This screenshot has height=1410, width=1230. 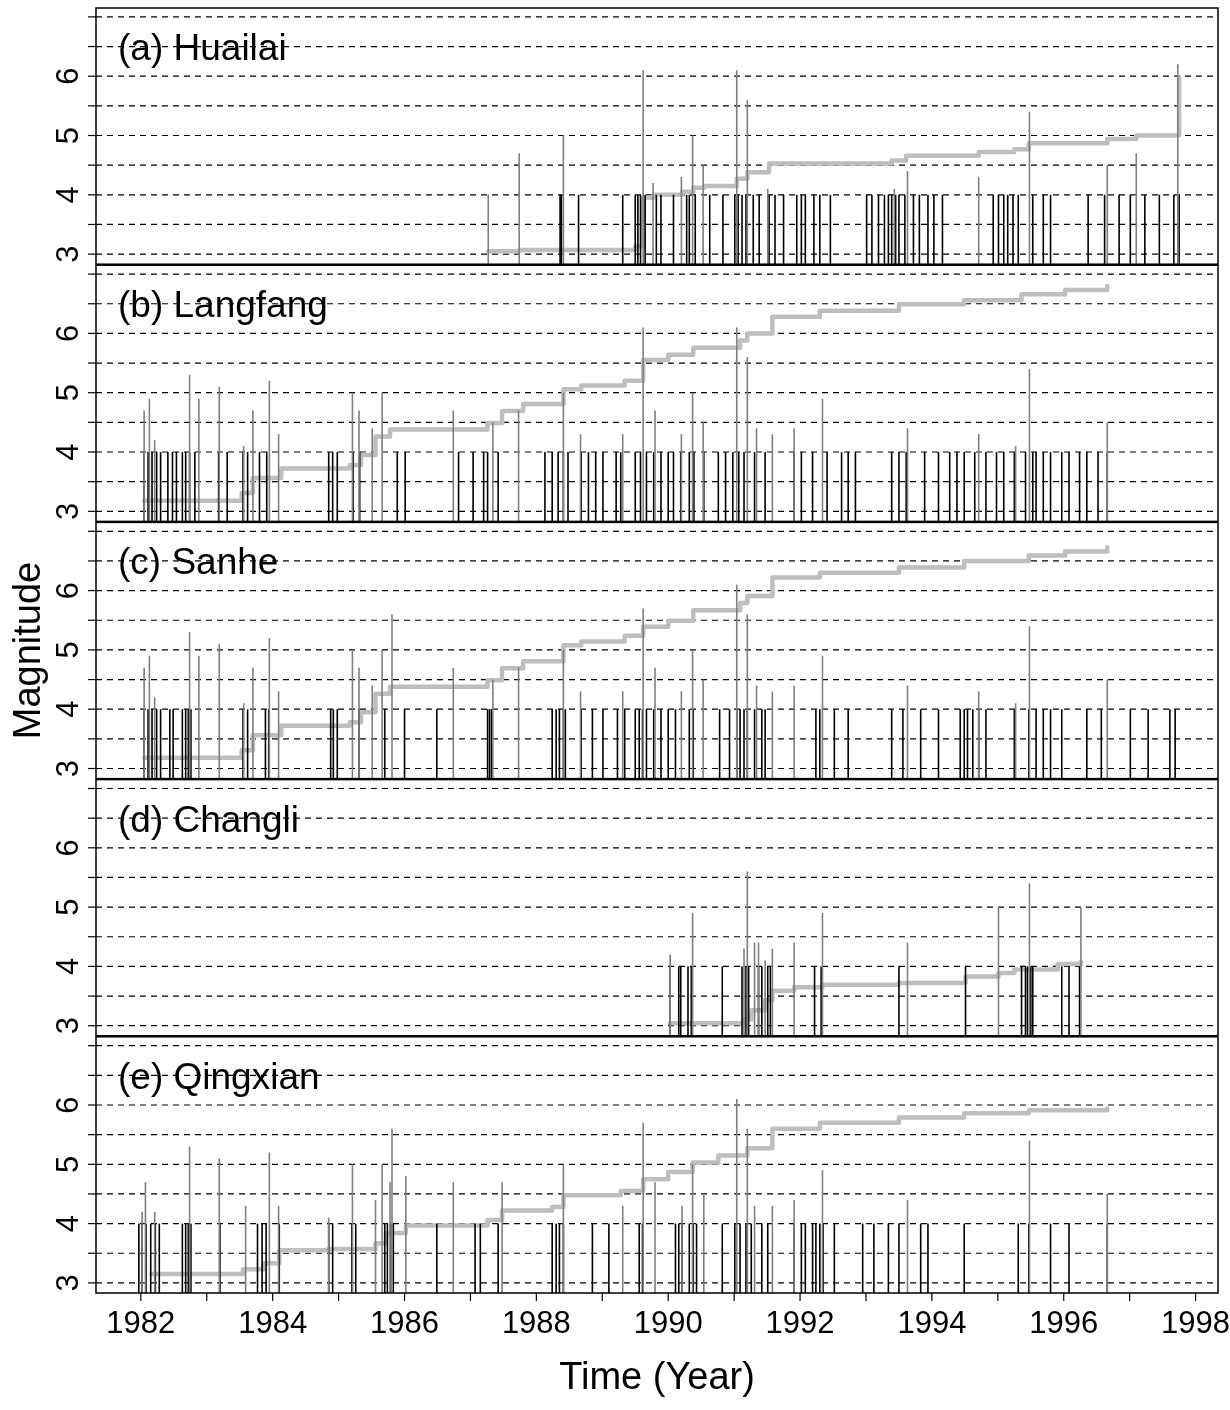 I want to click on x-tick-label: 1984, so click(x=273, y=1322).